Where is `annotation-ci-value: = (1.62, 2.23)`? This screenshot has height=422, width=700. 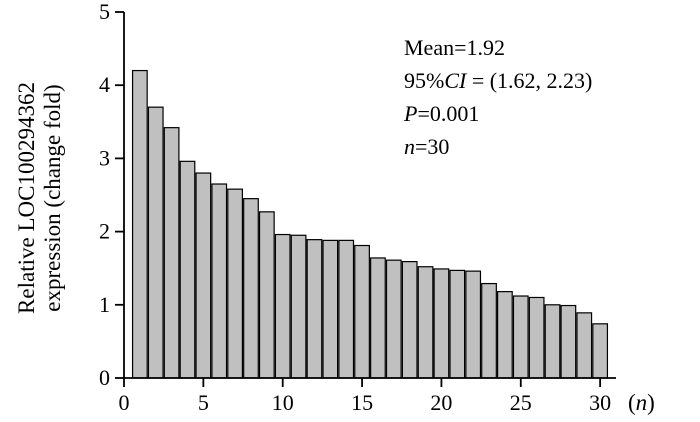 annotation-ci-value: = (1.62, 2.23) is located at coordinates (529, 80).